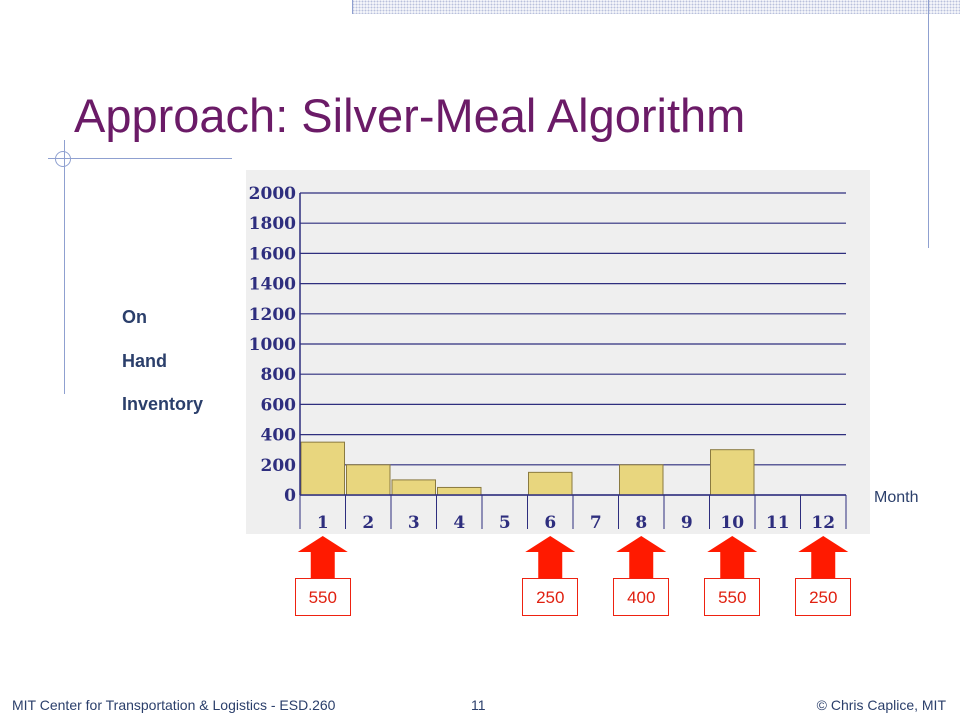 This screenshot has height=720, width=960. What do you see at coordinates (134, 317) in the screenshot?
I see `y-axis-label-line-1: On` at bounding box center [134, 317].